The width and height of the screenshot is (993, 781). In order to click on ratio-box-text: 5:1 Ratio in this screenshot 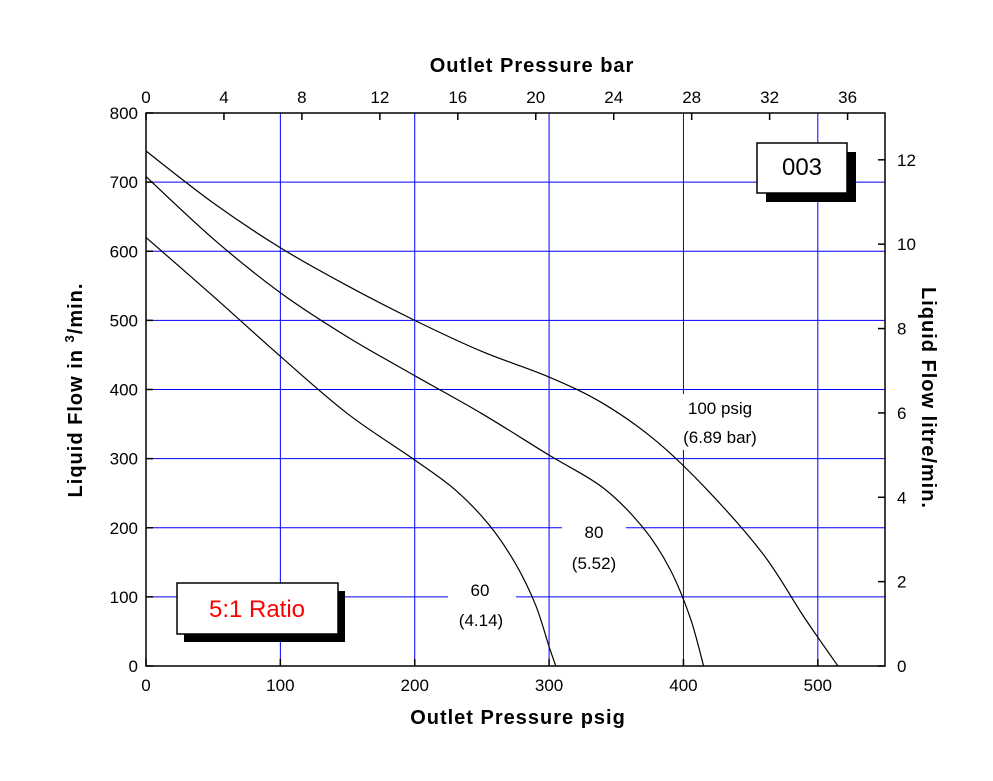, I will do `click(257, 609)`.